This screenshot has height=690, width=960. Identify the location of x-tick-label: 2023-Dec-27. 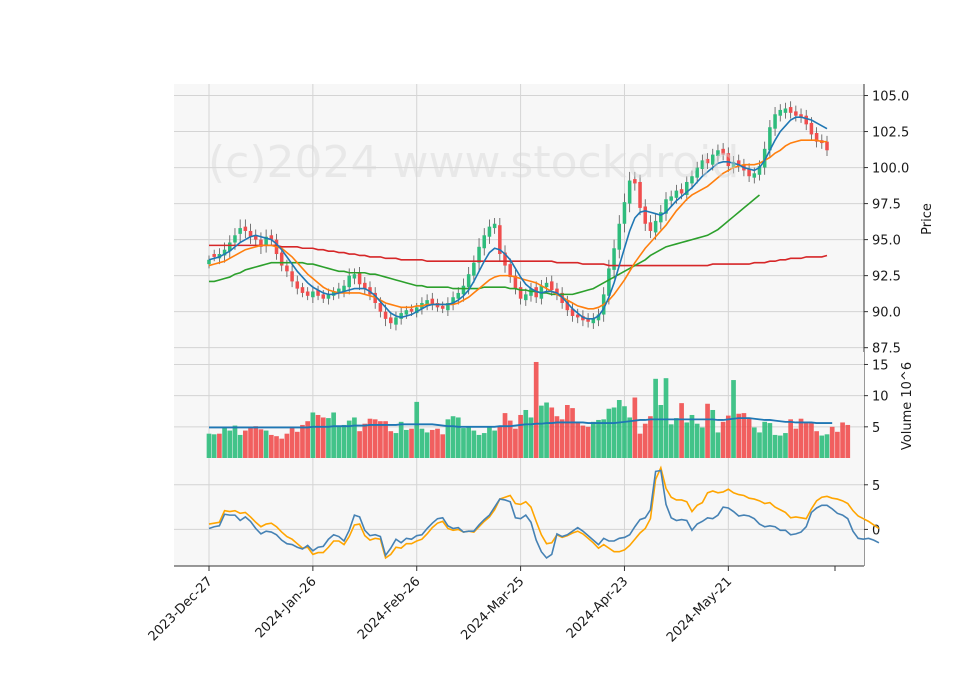
(181, 609).